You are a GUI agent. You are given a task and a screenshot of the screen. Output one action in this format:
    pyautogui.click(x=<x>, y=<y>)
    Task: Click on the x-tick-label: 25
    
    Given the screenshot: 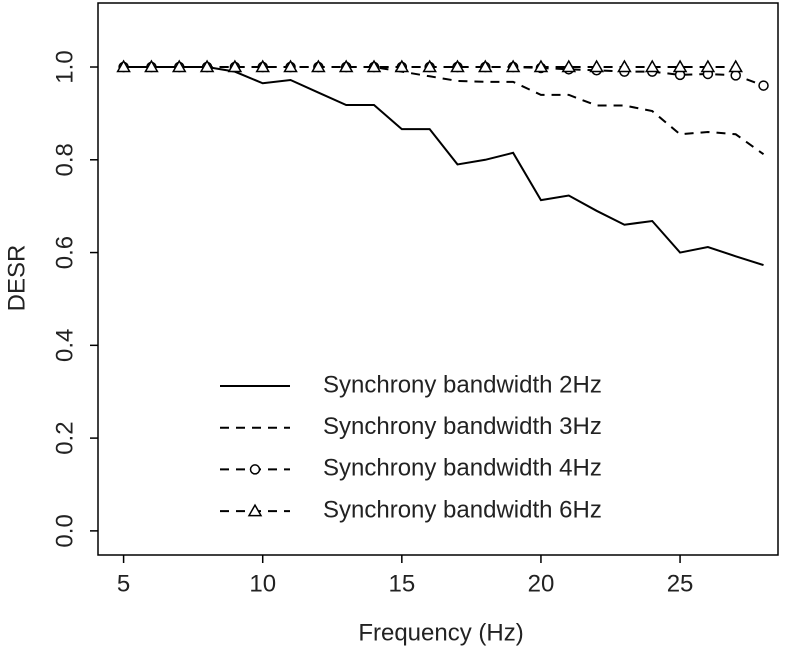 What is the action you would take?
    pyautogui.click(x=680, y=583)
    